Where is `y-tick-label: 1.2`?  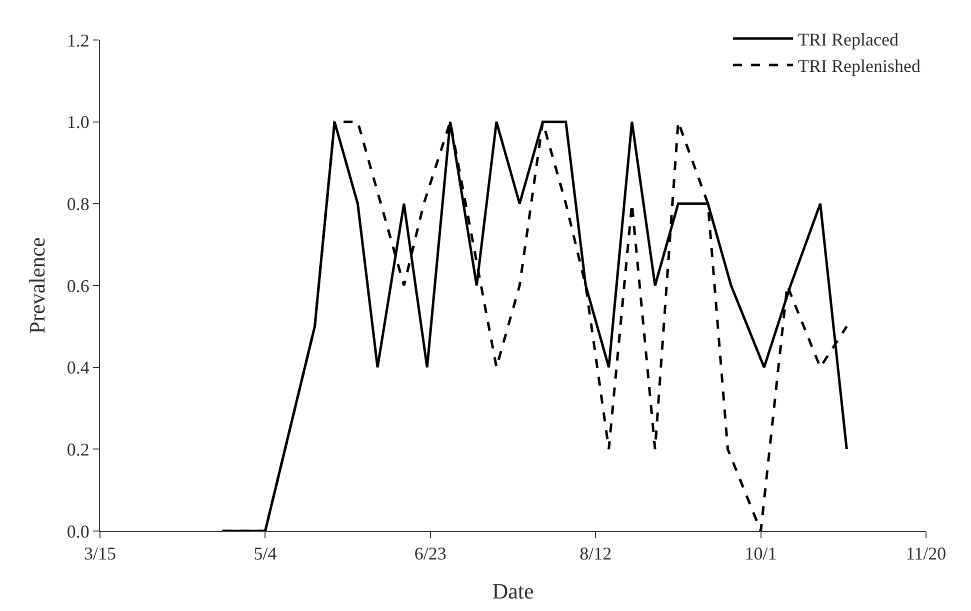
y-tick-label: 1.2 is located at coordinates (78, 40).